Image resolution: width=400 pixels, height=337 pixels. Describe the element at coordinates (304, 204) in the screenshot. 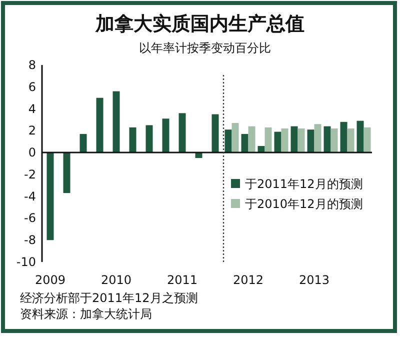

I see `legend-label: 于2010年12月的预测` at that location.